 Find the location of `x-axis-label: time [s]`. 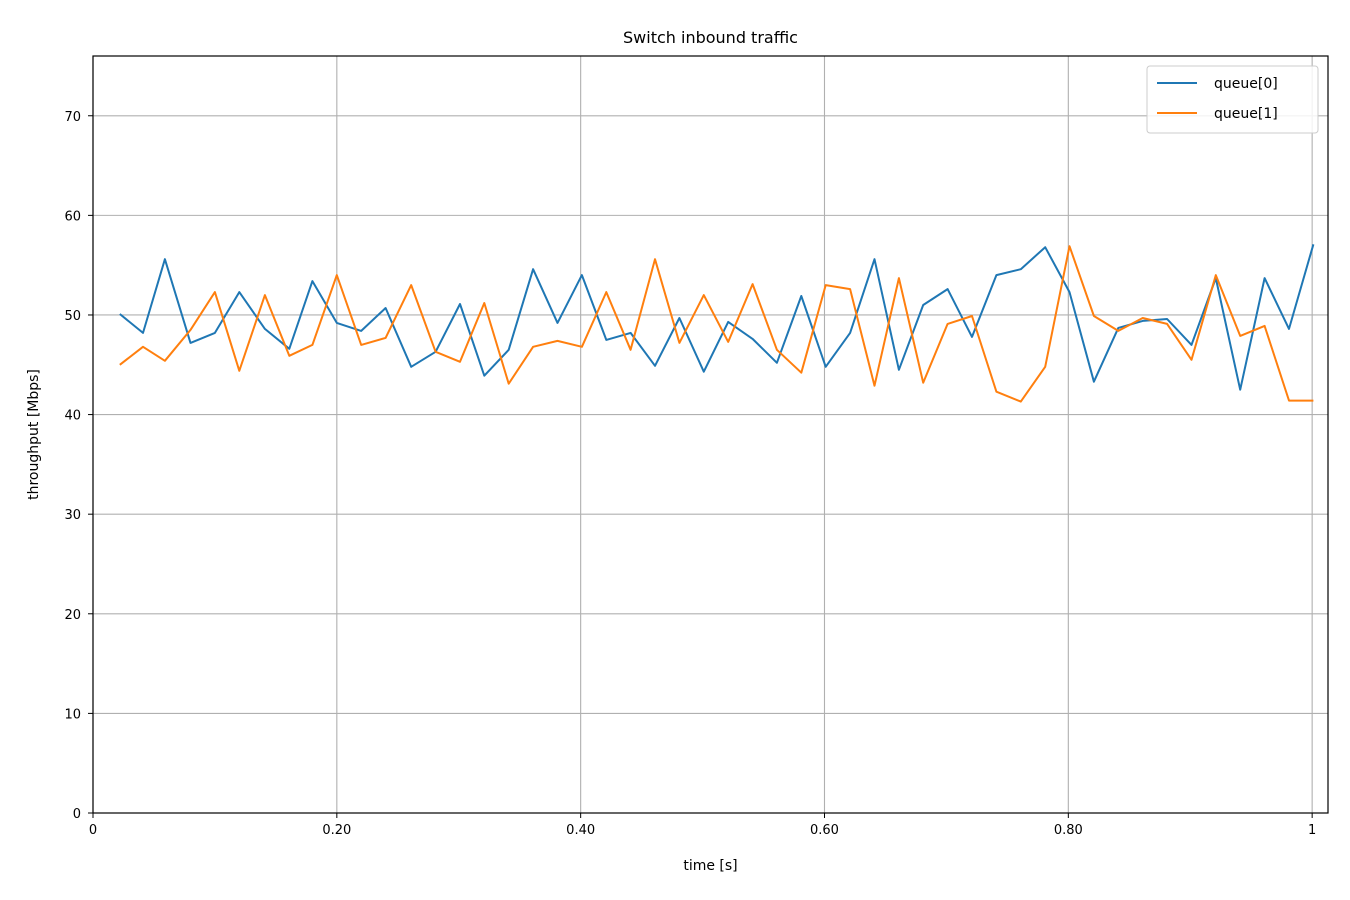

x-axis-label: time [s] is located at coordinates (710, 866).